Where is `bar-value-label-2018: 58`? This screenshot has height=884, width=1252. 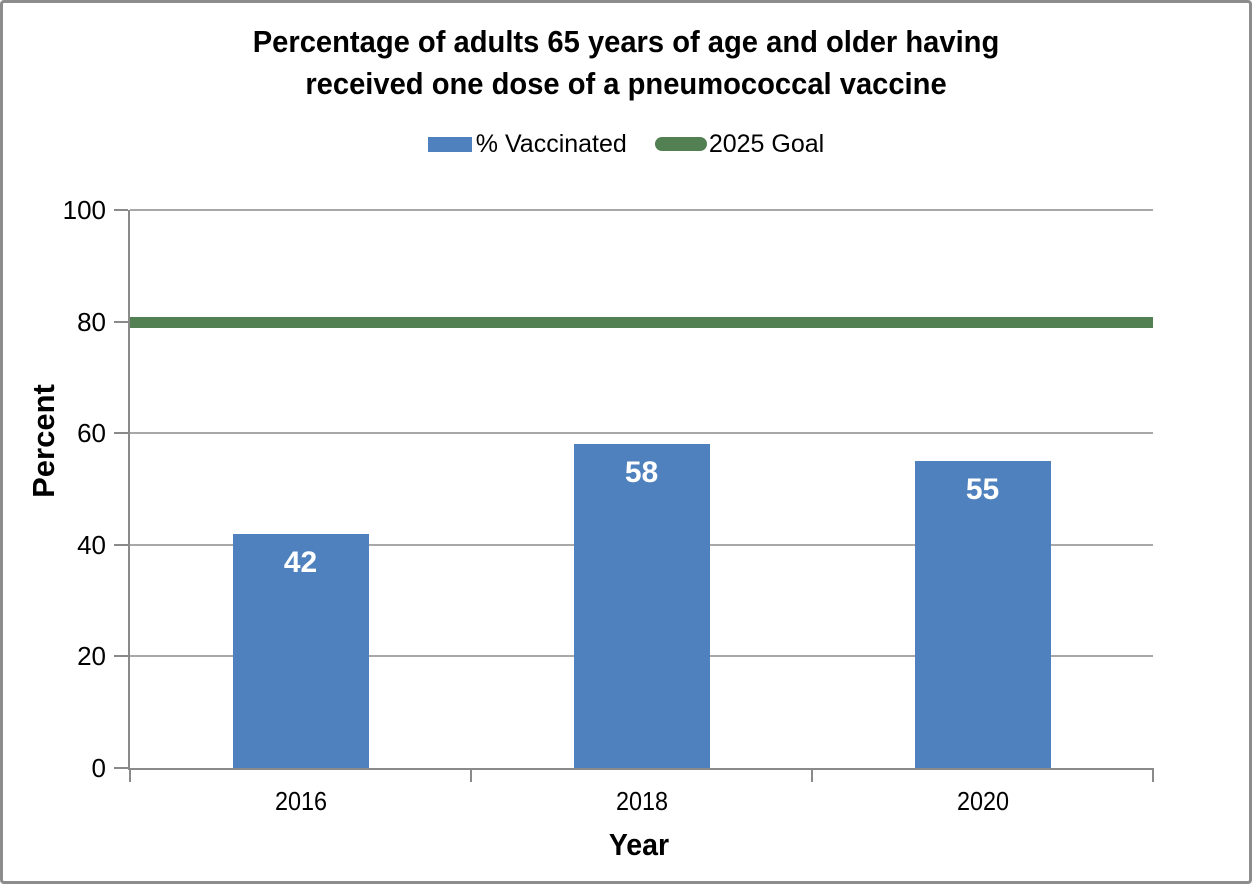 bar-value-label-2018: 58 is located at coordinates (641, 473).